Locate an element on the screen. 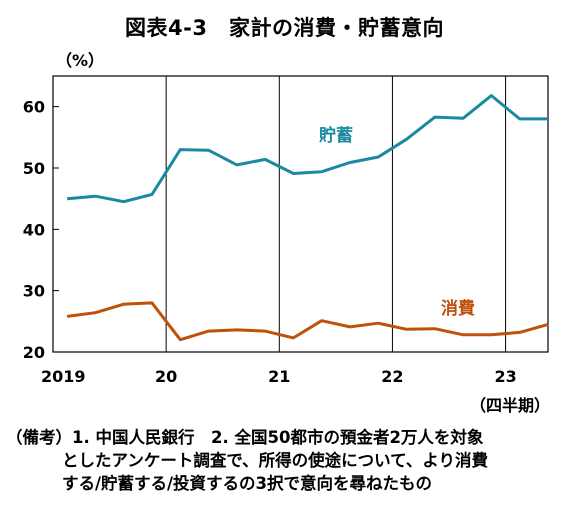  x-period-label: （四半期） is located at coordinates (510, 405).